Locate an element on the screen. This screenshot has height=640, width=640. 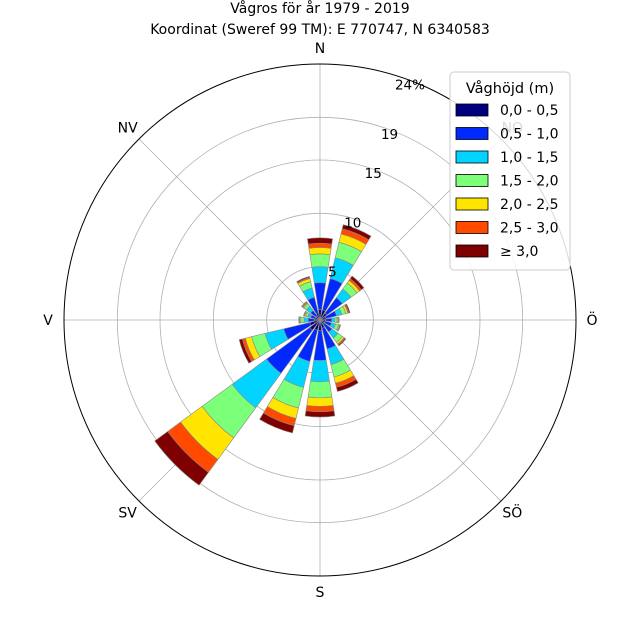
legend-label-0: 0,0 - 0,5 is located at coordinates (529, 111).